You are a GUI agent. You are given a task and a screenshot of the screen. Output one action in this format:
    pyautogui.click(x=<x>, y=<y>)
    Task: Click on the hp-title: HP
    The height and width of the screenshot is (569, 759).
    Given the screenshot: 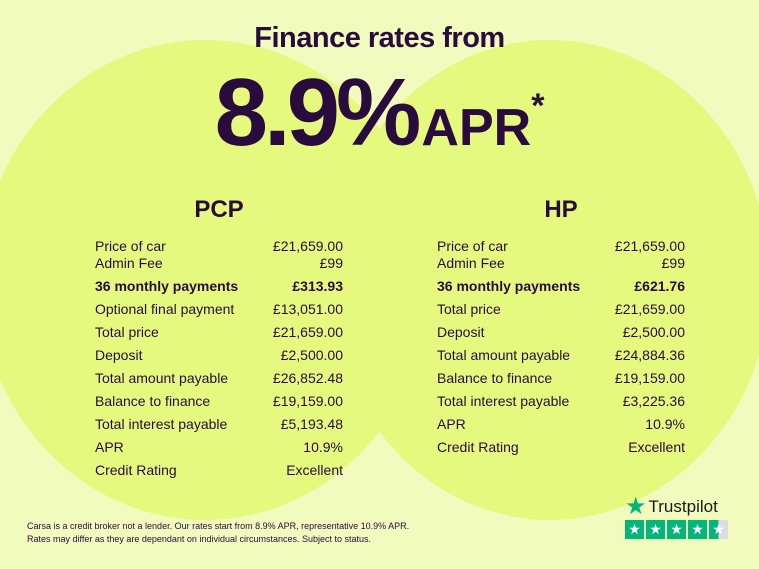 What is the action you would take?
    pyautogui.click(x=561, y=209)
    